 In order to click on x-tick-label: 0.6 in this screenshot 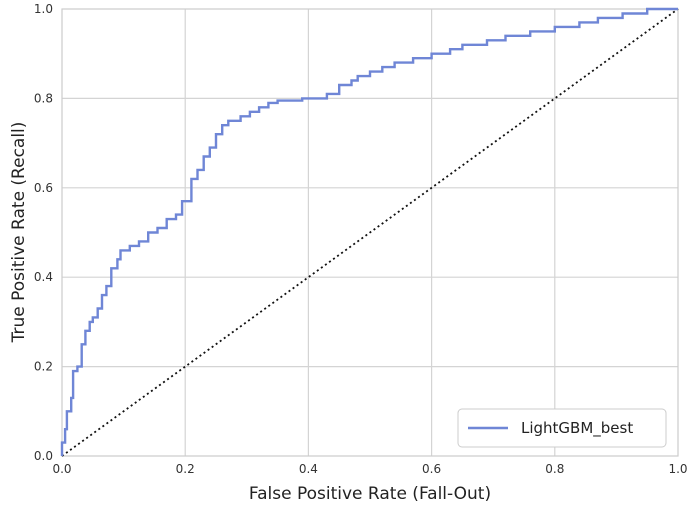, I will do `click(431, 469)`.